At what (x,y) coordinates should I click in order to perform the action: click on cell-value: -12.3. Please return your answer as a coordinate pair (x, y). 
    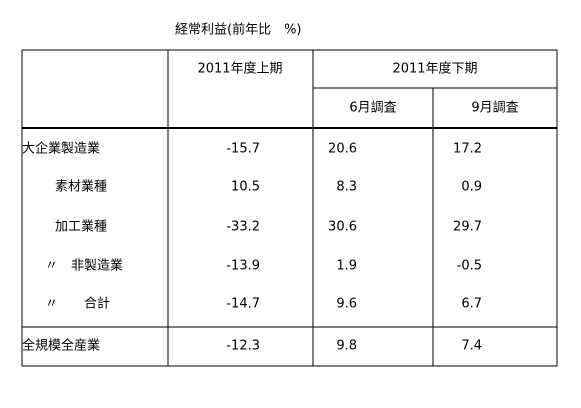
    Looking at the image, I should click on (243, 346).